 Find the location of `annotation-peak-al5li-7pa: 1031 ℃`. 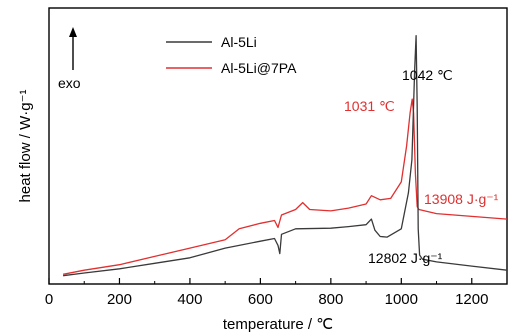

annotation-peak-al5li-7pa: 1031 ℃ is located at coordinates (369, 106).